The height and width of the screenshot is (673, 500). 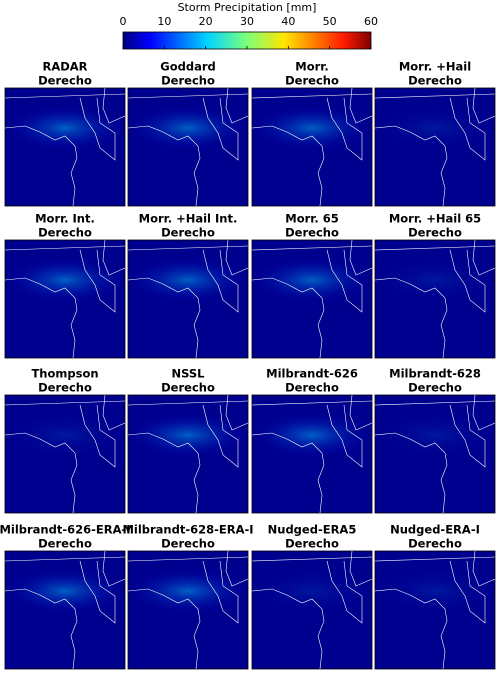 What do you see at coordinates (435, 67) in the screenshot?
I see `panel-title: Morr. +Hail` at bounding box center [435, 67].